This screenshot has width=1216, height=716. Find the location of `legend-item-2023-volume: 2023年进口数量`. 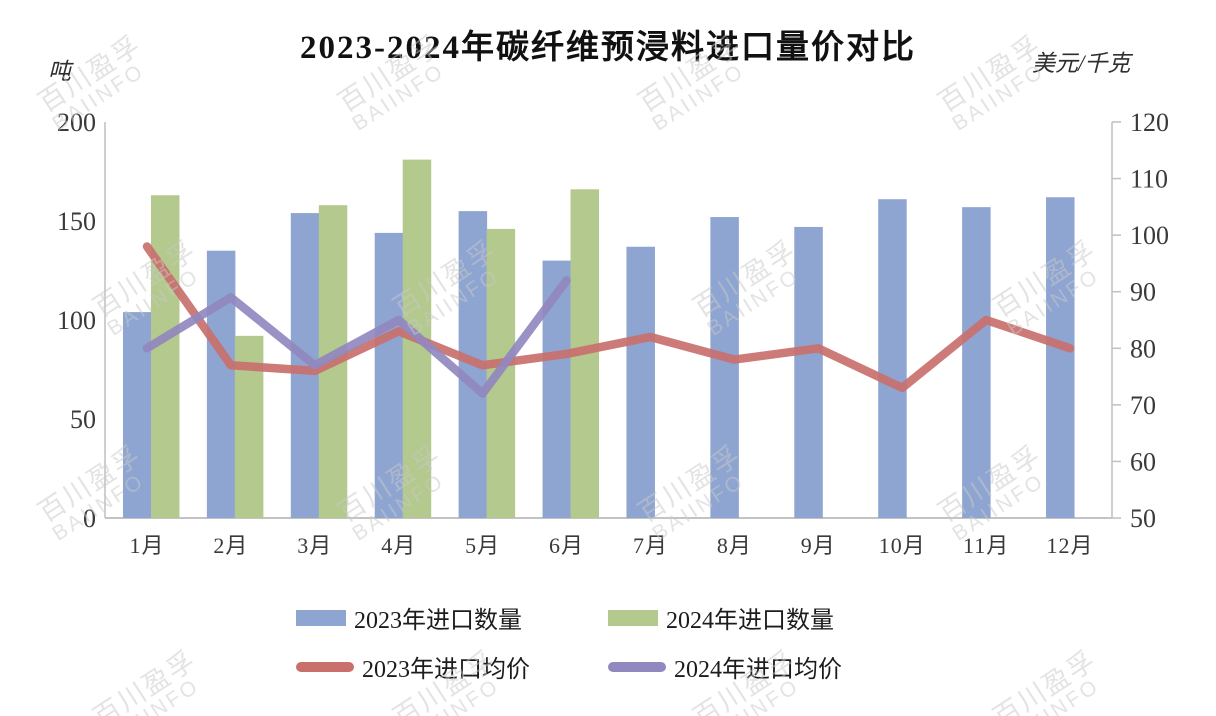

legend-item-2023-volume: 2023年进口数量 is located at coordinates (452, 617).